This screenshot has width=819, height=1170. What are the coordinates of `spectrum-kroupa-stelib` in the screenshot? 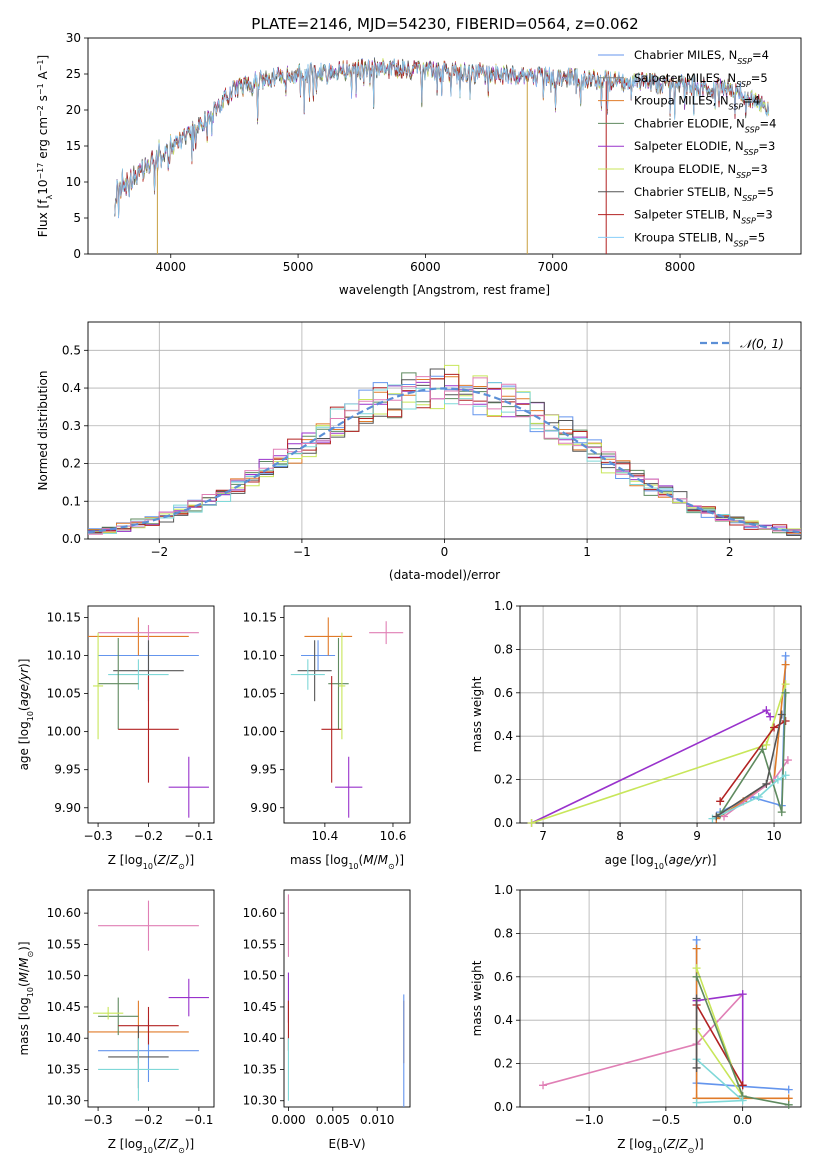 It's located at (442, 138).